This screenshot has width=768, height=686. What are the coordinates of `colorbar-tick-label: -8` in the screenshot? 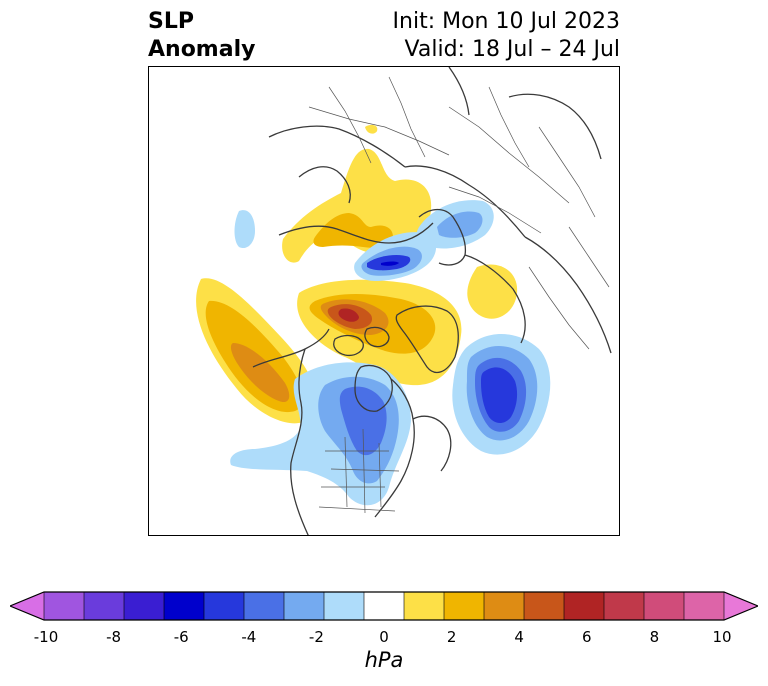 It's located at (114, 637).